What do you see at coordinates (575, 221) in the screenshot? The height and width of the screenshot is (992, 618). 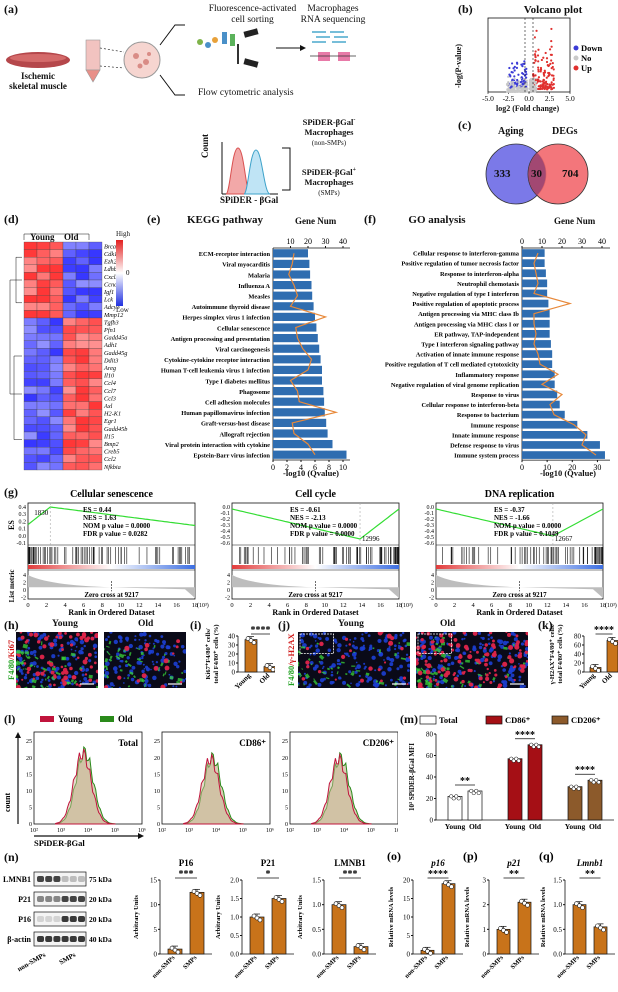 I see `go-top-axis-label: Gene Num` at bounding box center [575, 221].